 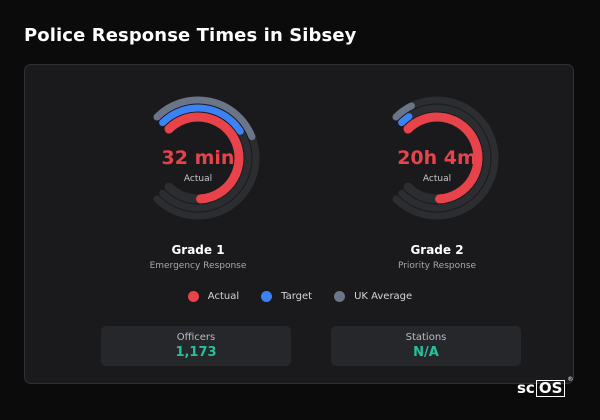 What do you see at coordinates (297, 296) in the screenshot?
I see `legend-label: Target` at bounding box center [297, 296].